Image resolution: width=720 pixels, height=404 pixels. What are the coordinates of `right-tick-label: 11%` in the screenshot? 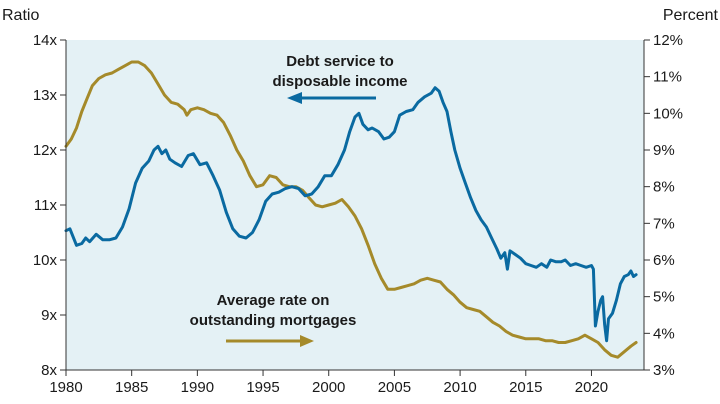 It's located at (667, 77).